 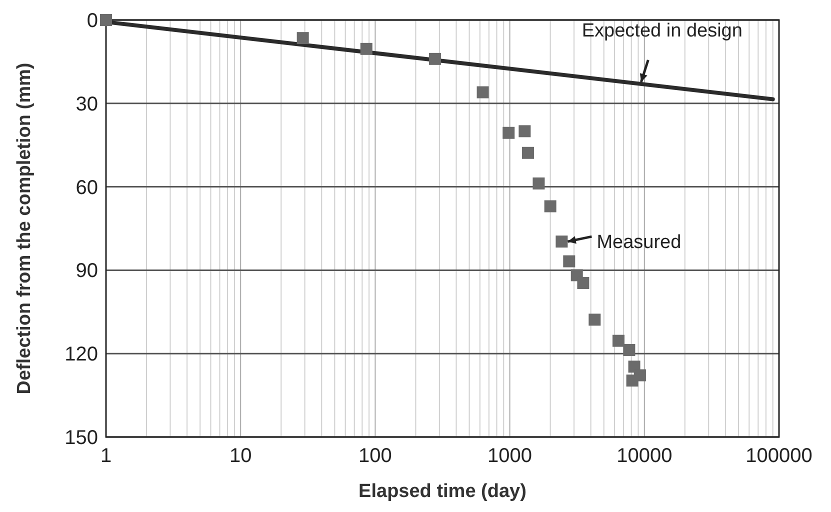 What do you see at coordinates (779, 456) in the screenshot?
I see `x-tick-label: 100000` at bounding box center [779, 456].